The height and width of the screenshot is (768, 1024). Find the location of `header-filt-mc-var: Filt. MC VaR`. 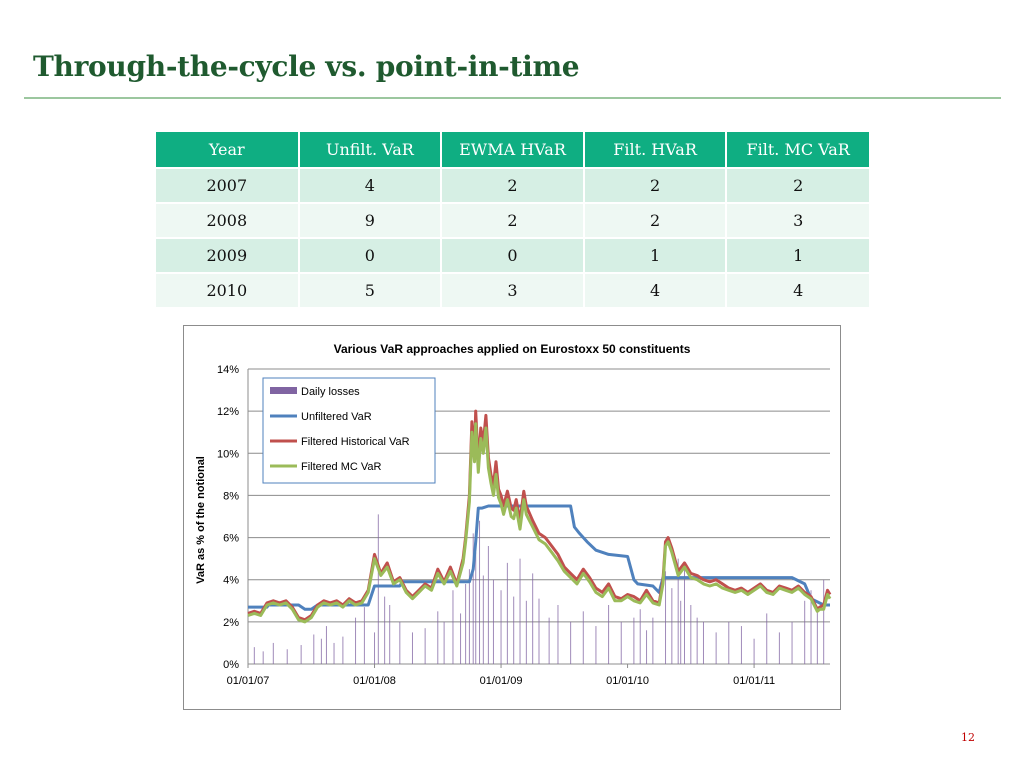

header-filt-mc-var: Filt. MC VaR is located at coordinates (797, 150).